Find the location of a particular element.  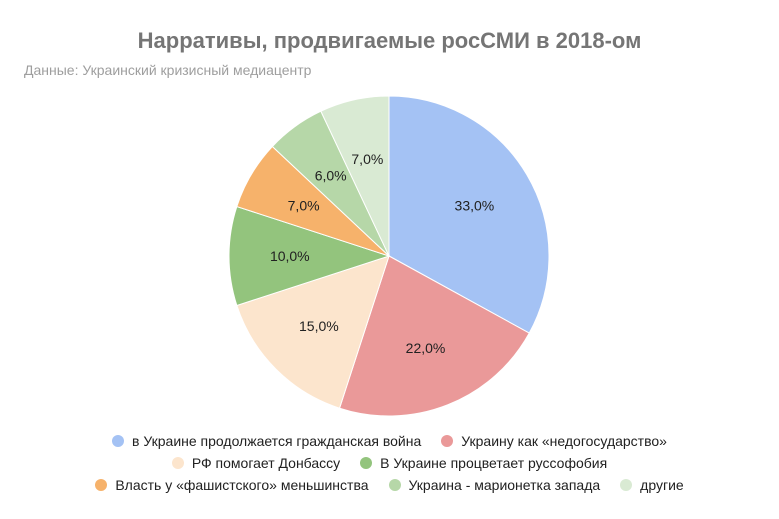

slice-label: 10,0% is located at coordinates (290, 256).